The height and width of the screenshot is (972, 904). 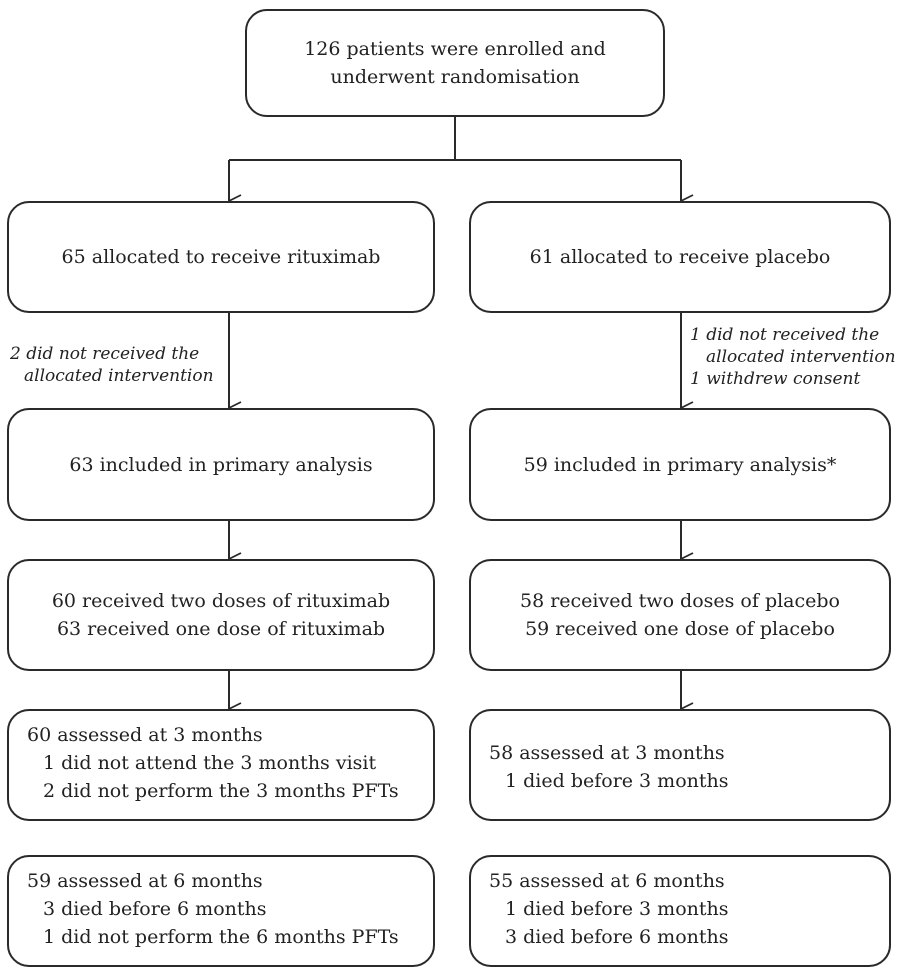 What do you see at coordinates (105, 354) in the screenshot?
I see `rituximab-note-line-1: 2 did not received the` at bounding box center [105, 354].